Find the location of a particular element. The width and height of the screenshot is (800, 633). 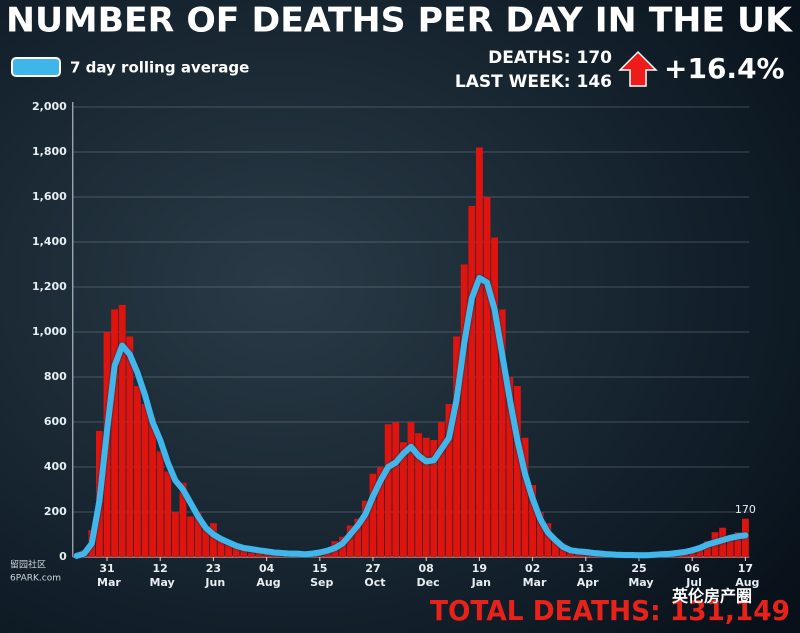

legend: 7 day rolling average is located at coordinates (130, 67).